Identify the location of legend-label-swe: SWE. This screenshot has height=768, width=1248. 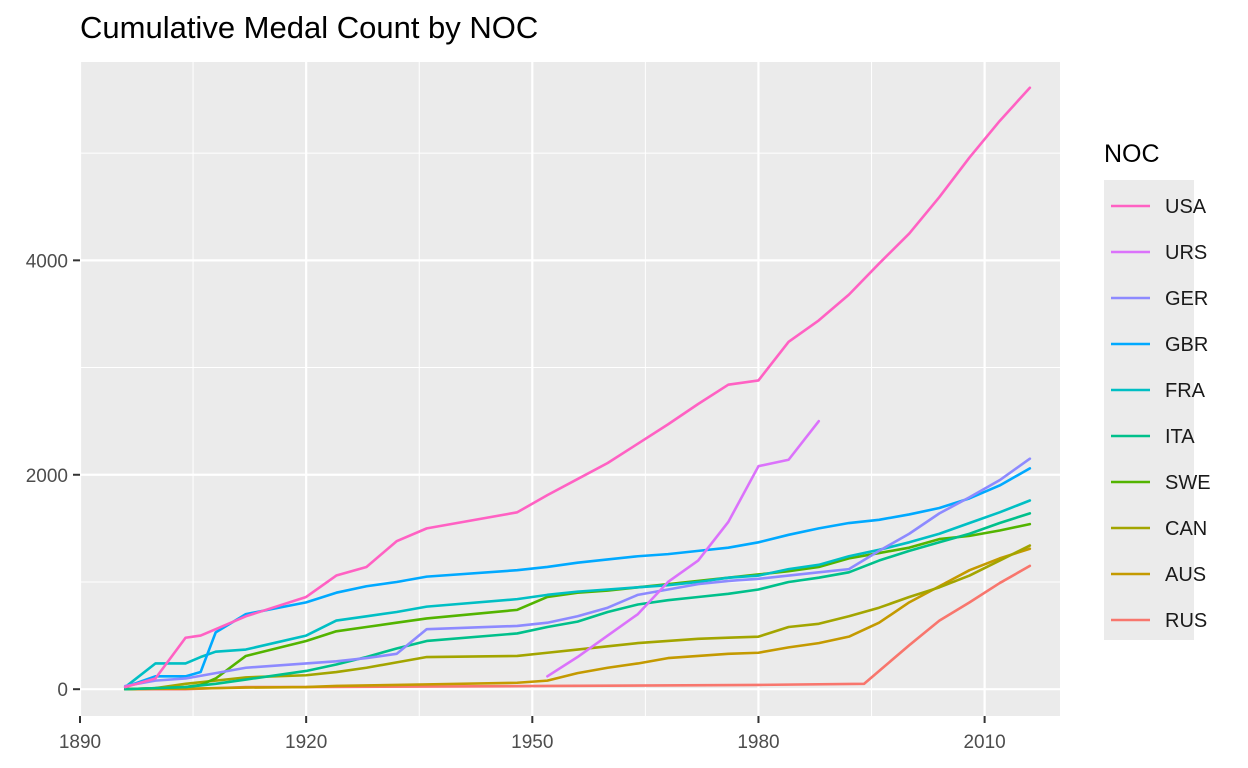
(1188, 483).